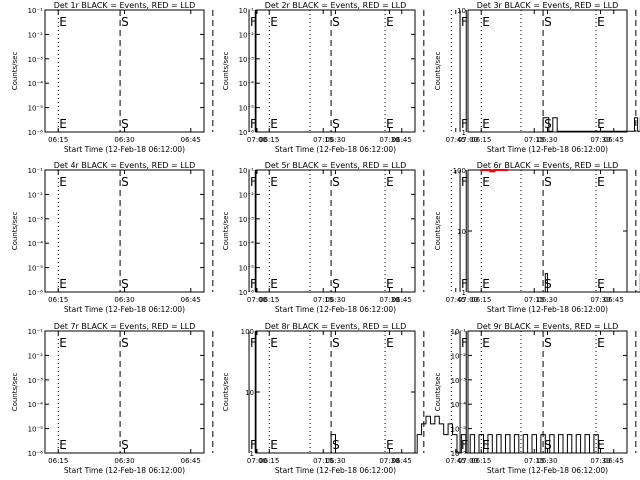 This screenshot has width=640, height=480. Describe the element at coordinates (548, 326) in the screenshot. I see `panel-title: Det 9r BLACK = Events, RED = LLD` at that location.